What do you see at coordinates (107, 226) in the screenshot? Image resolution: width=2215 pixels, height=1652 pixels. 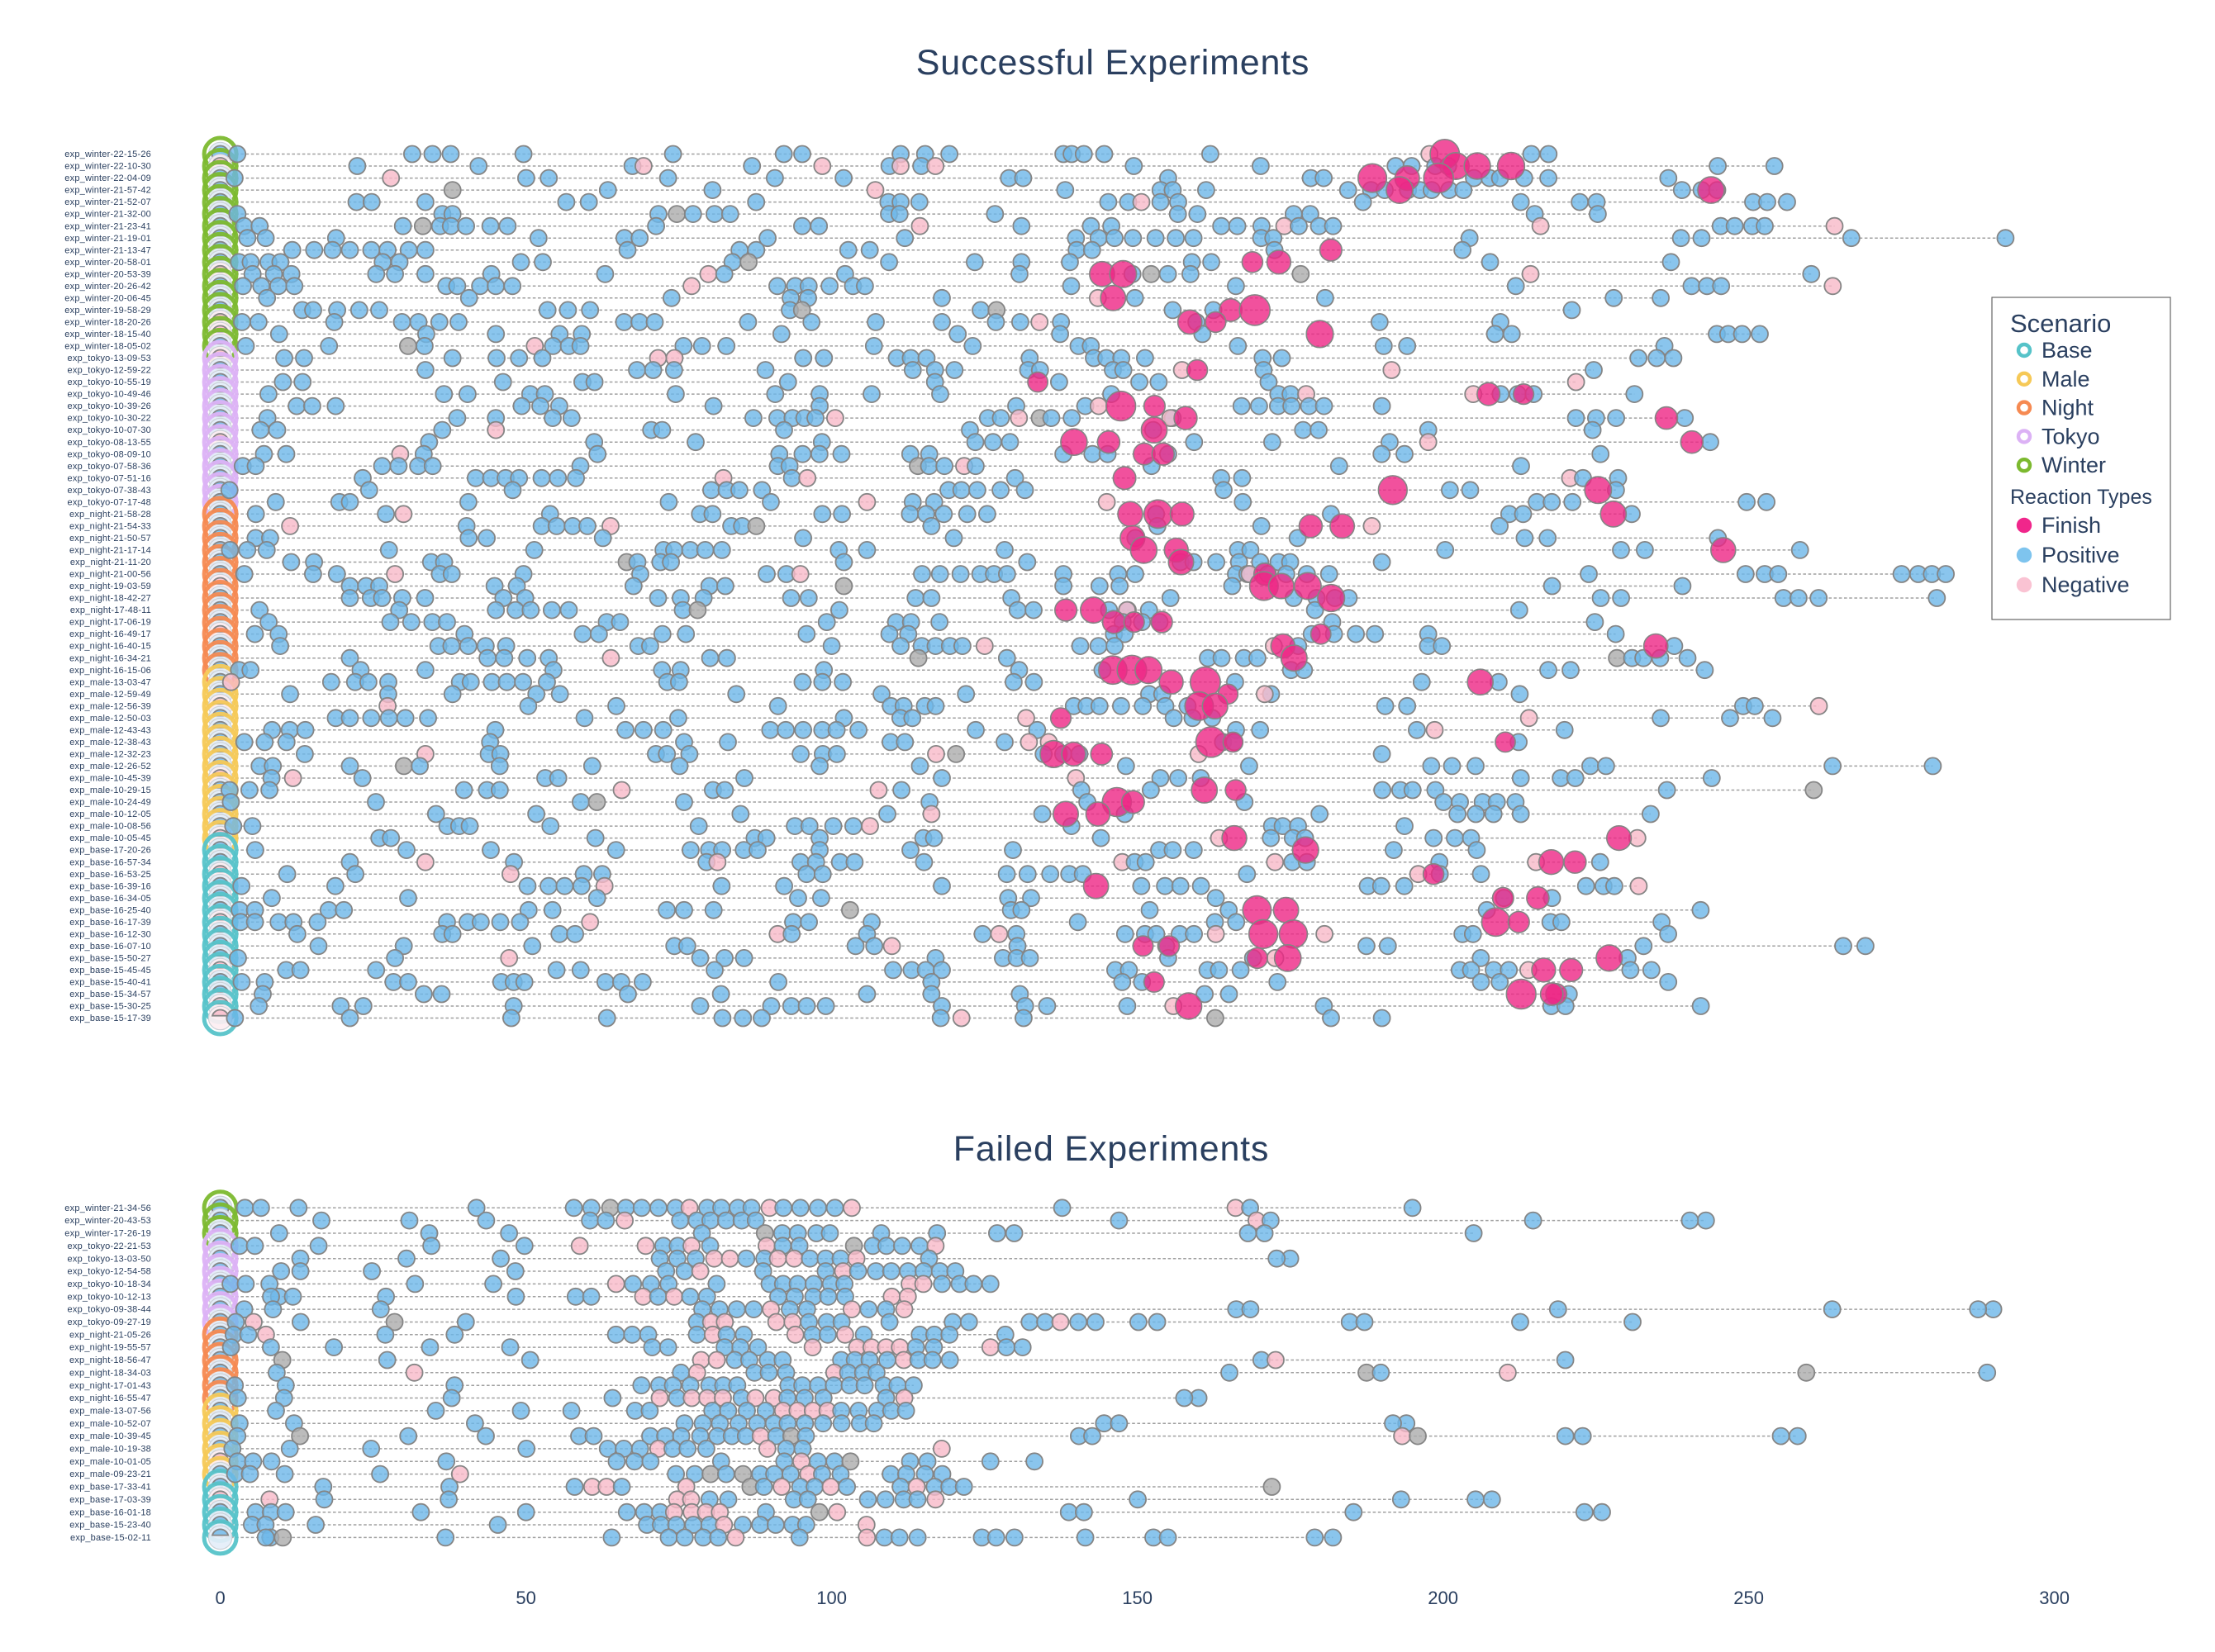 I see `svg-text: exp_winter-21-23-41` at bounding box center [107, 226].